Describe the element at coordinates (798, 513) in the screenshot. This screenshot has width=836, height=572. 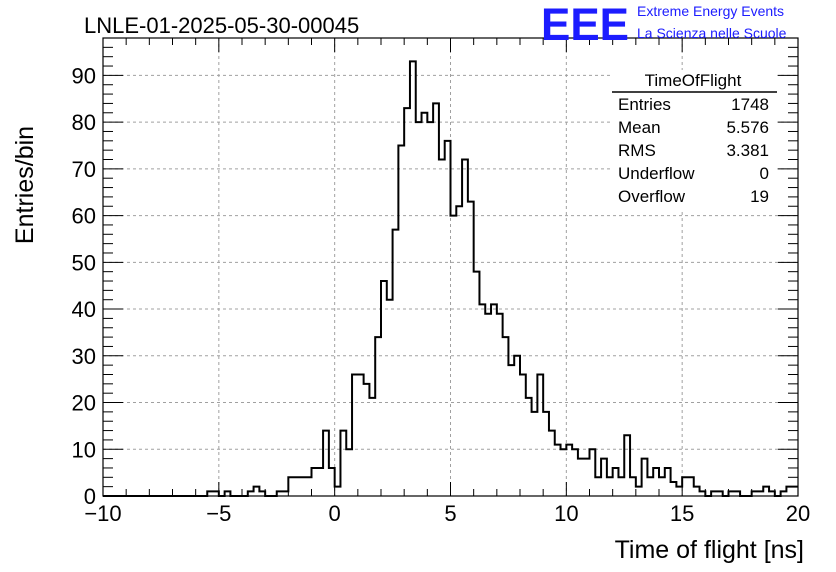
I see `x-tick-label: 20` at that location.